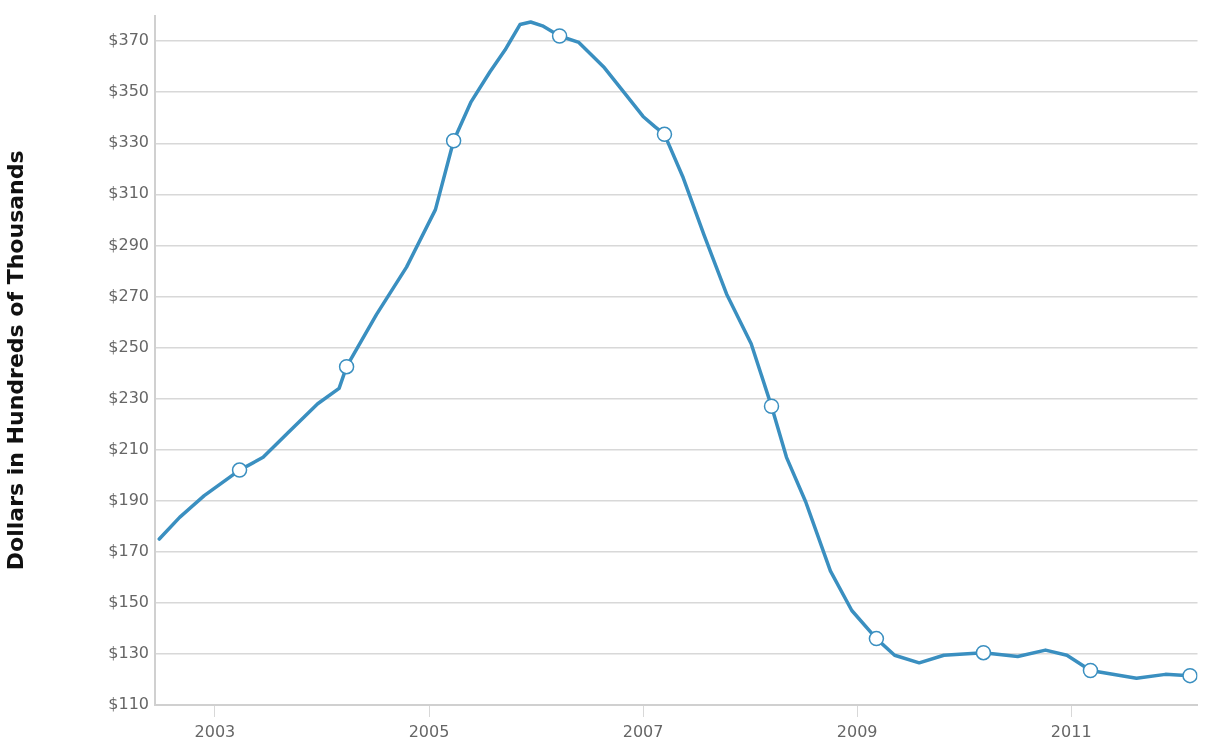 Image resolution: width=1206 pixels, height=753 pixels. I want to click on x-tick-label: 2009, so click(857, 731).